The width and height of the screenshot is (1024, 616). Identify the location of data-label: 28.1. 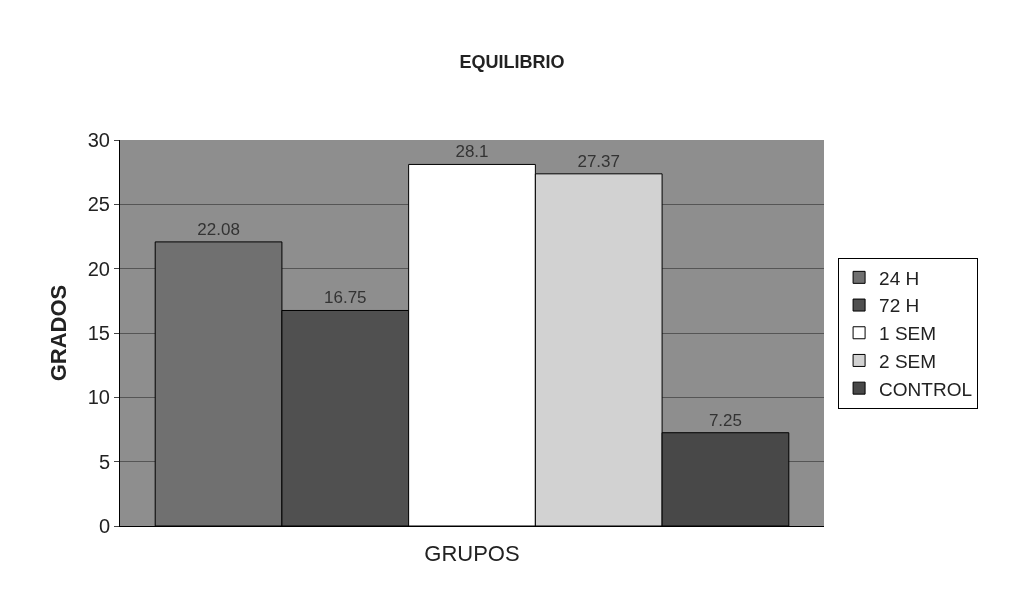
(472, 152).